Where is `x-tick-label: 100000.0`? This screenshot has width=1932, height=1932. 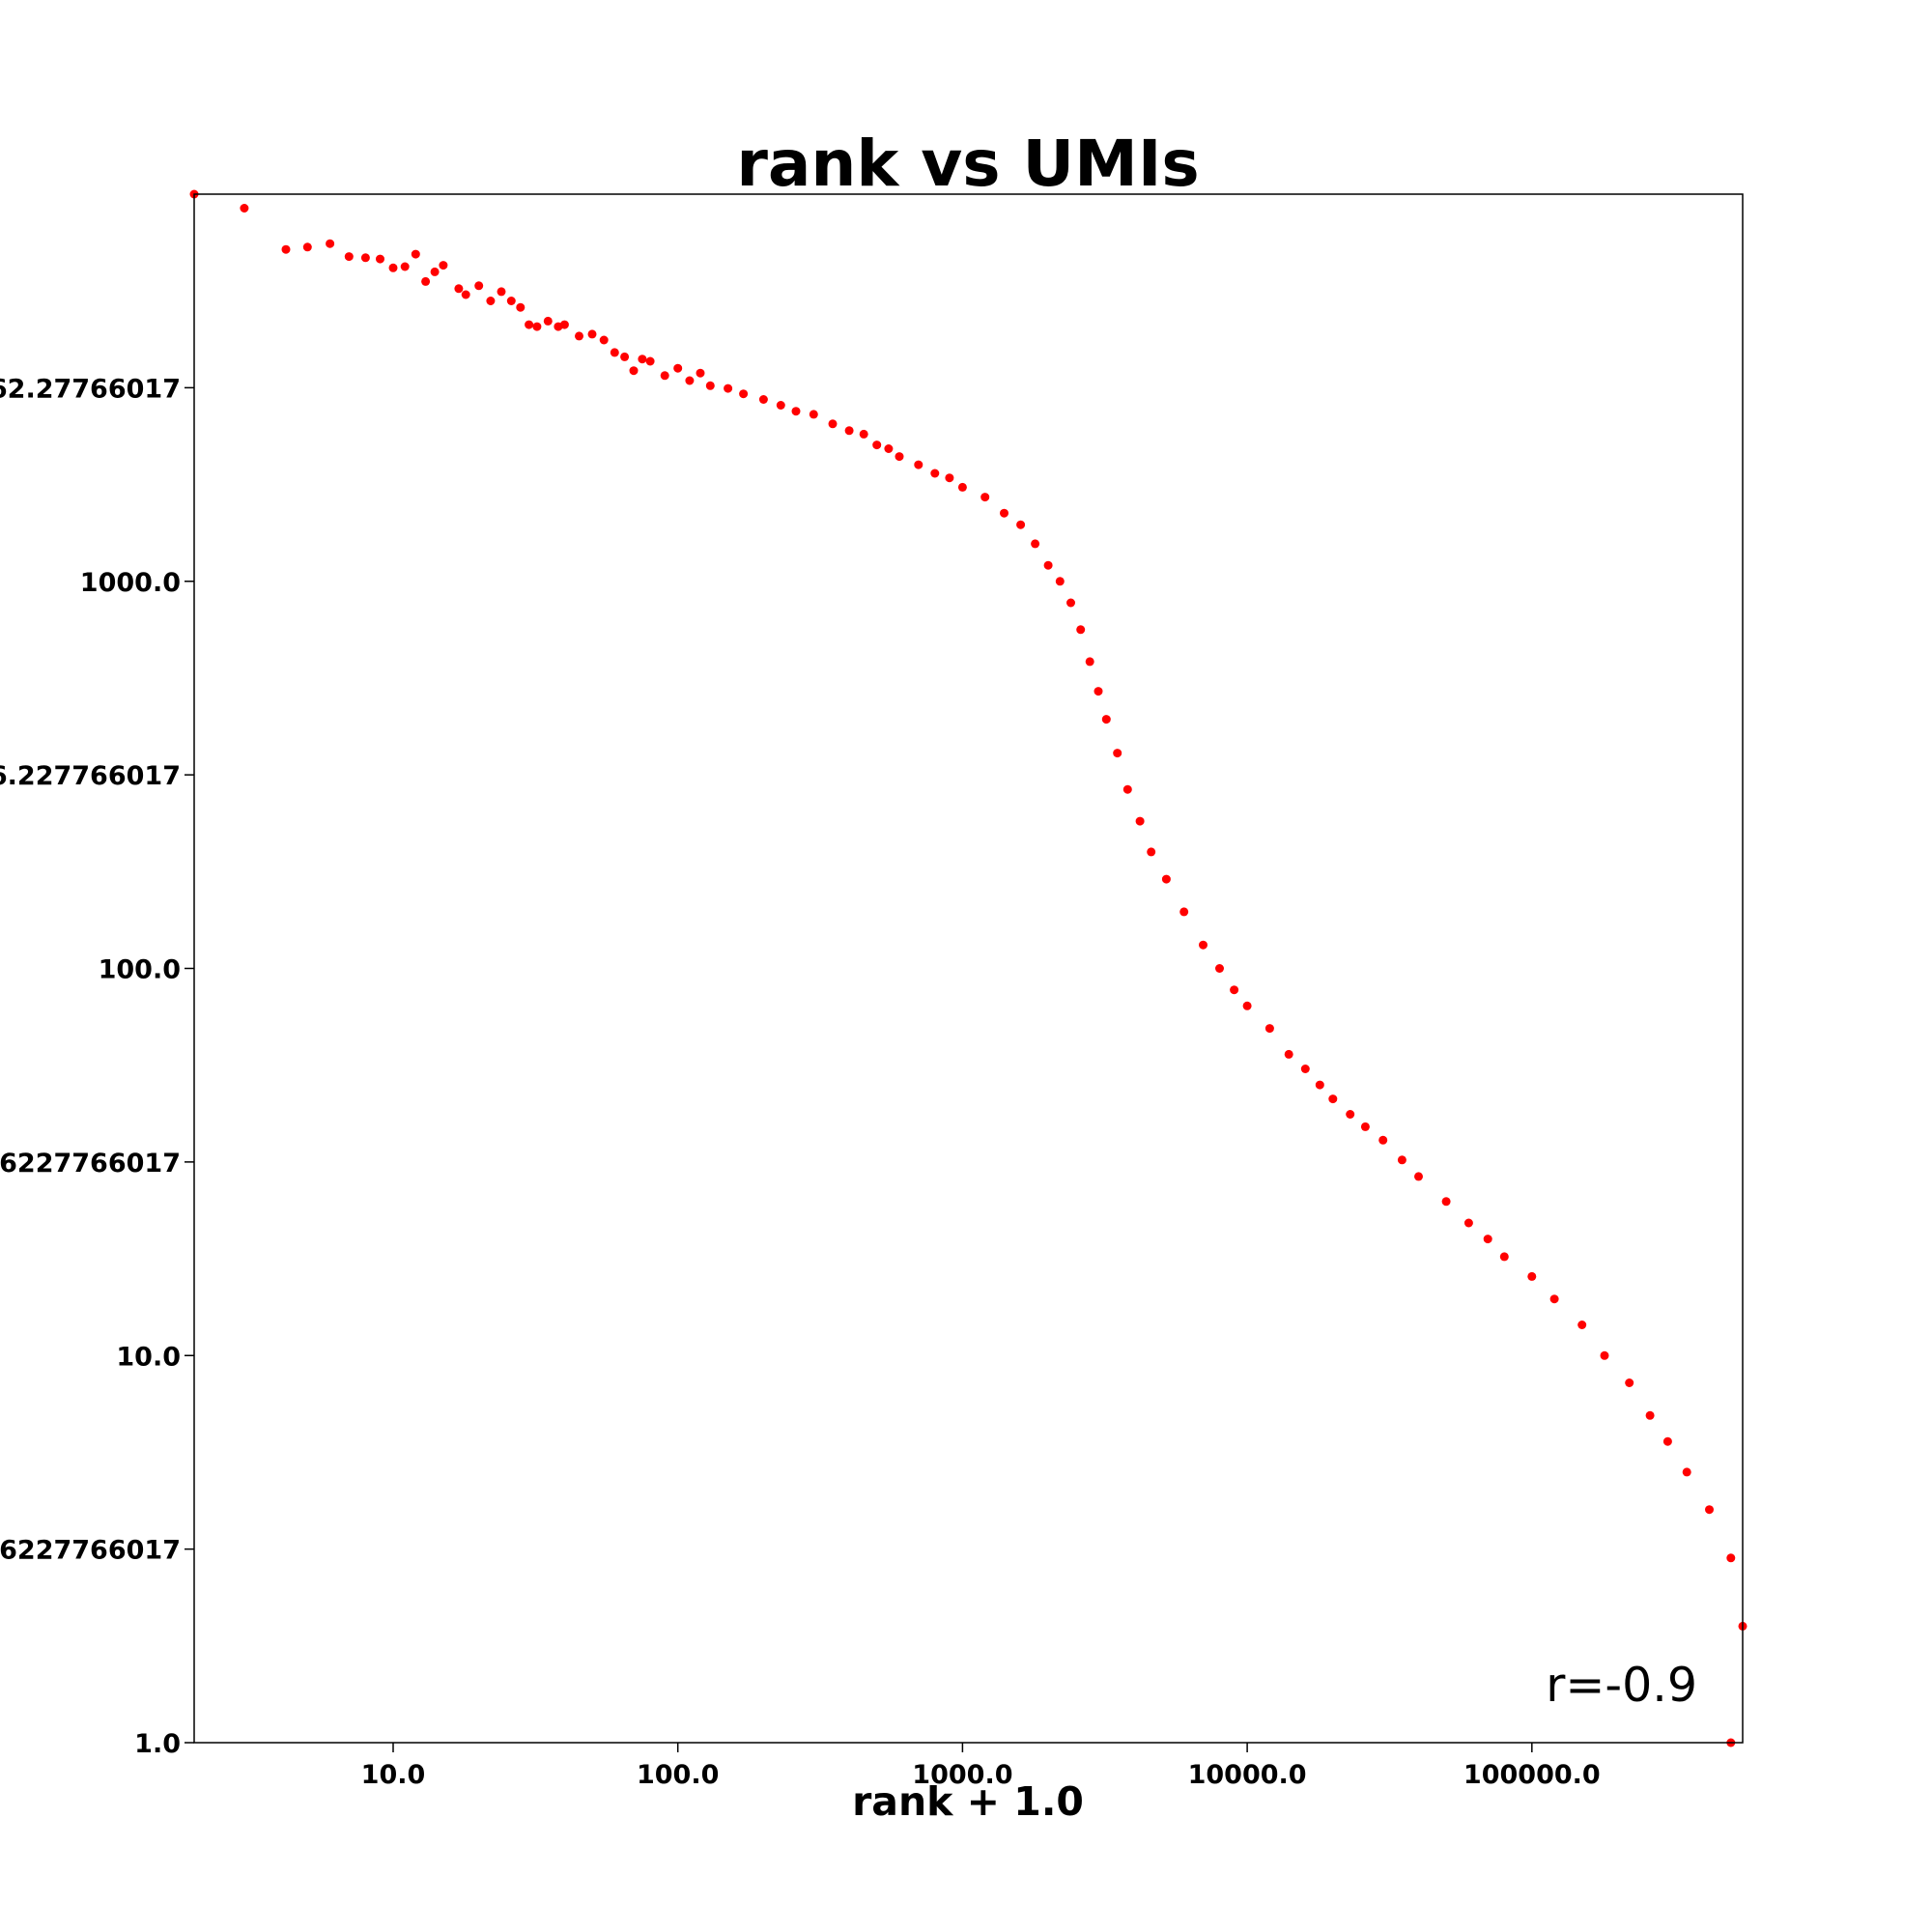 x-tick-label: 100000.0 is located at coordinates (1532, 1775).